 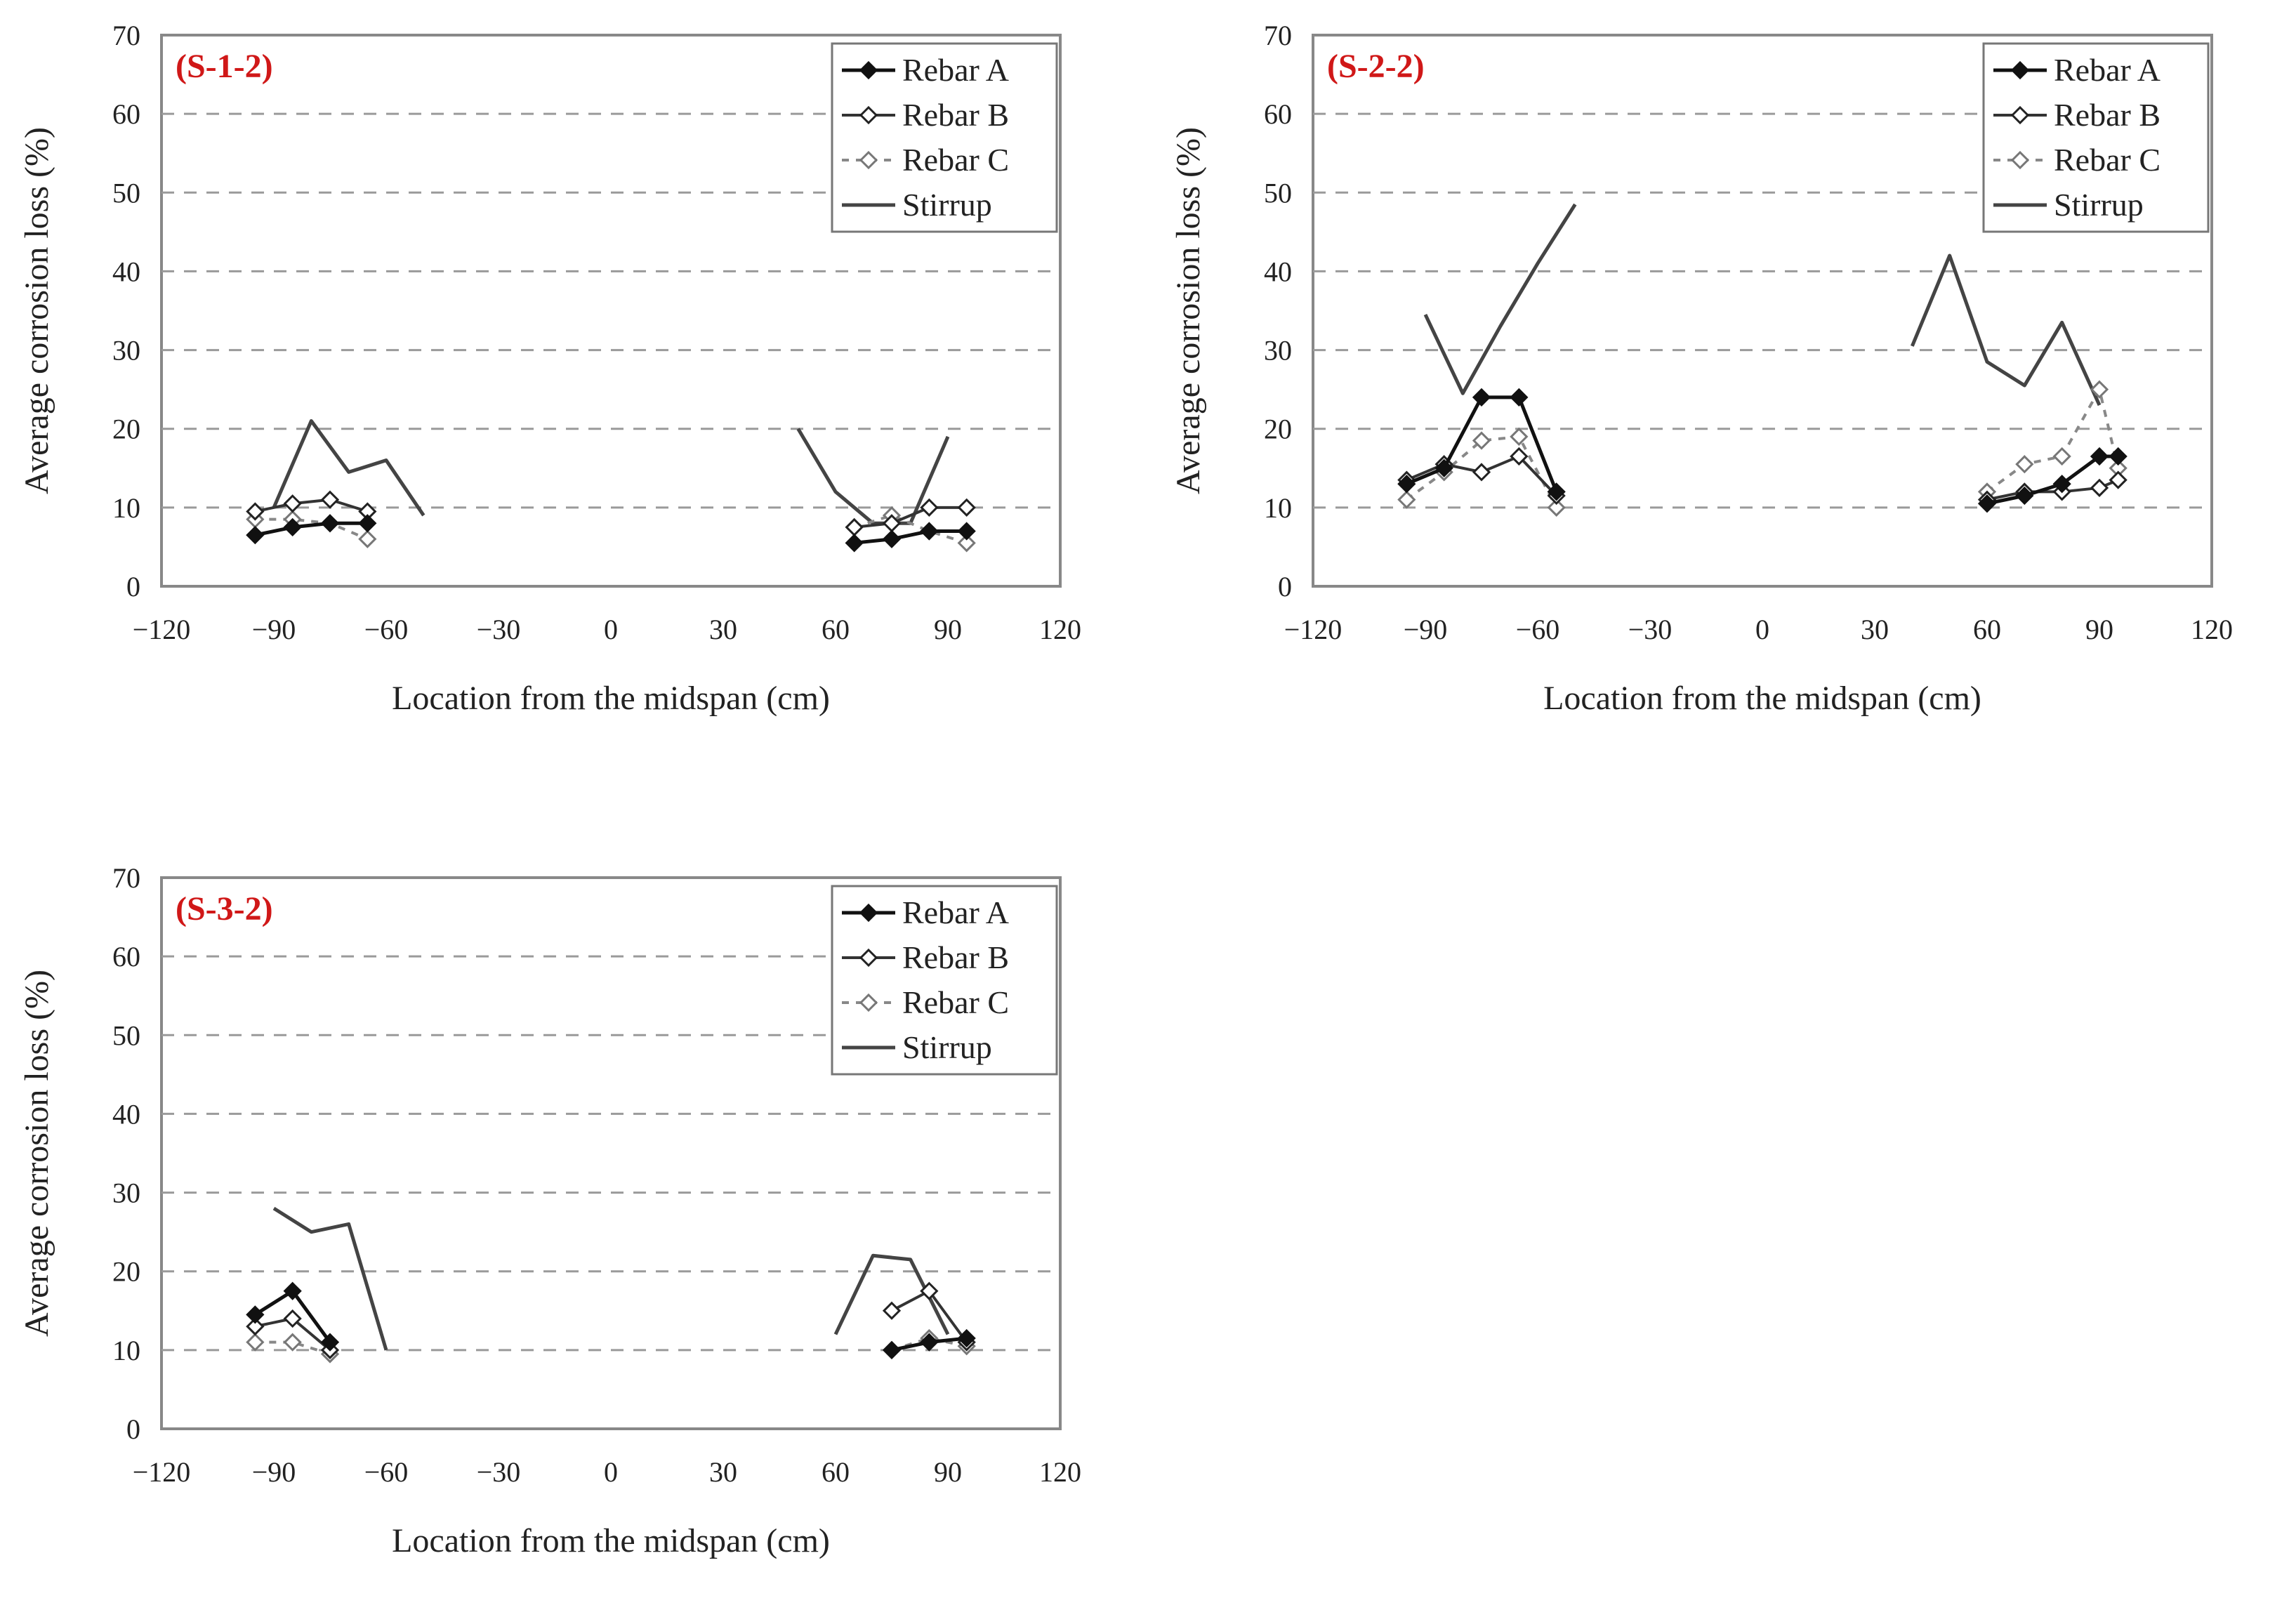 What do you see at coordinates (225, 66) in the screenshot?
I see `panel-label: (S-1-2)` at bounding box center [225, 66].